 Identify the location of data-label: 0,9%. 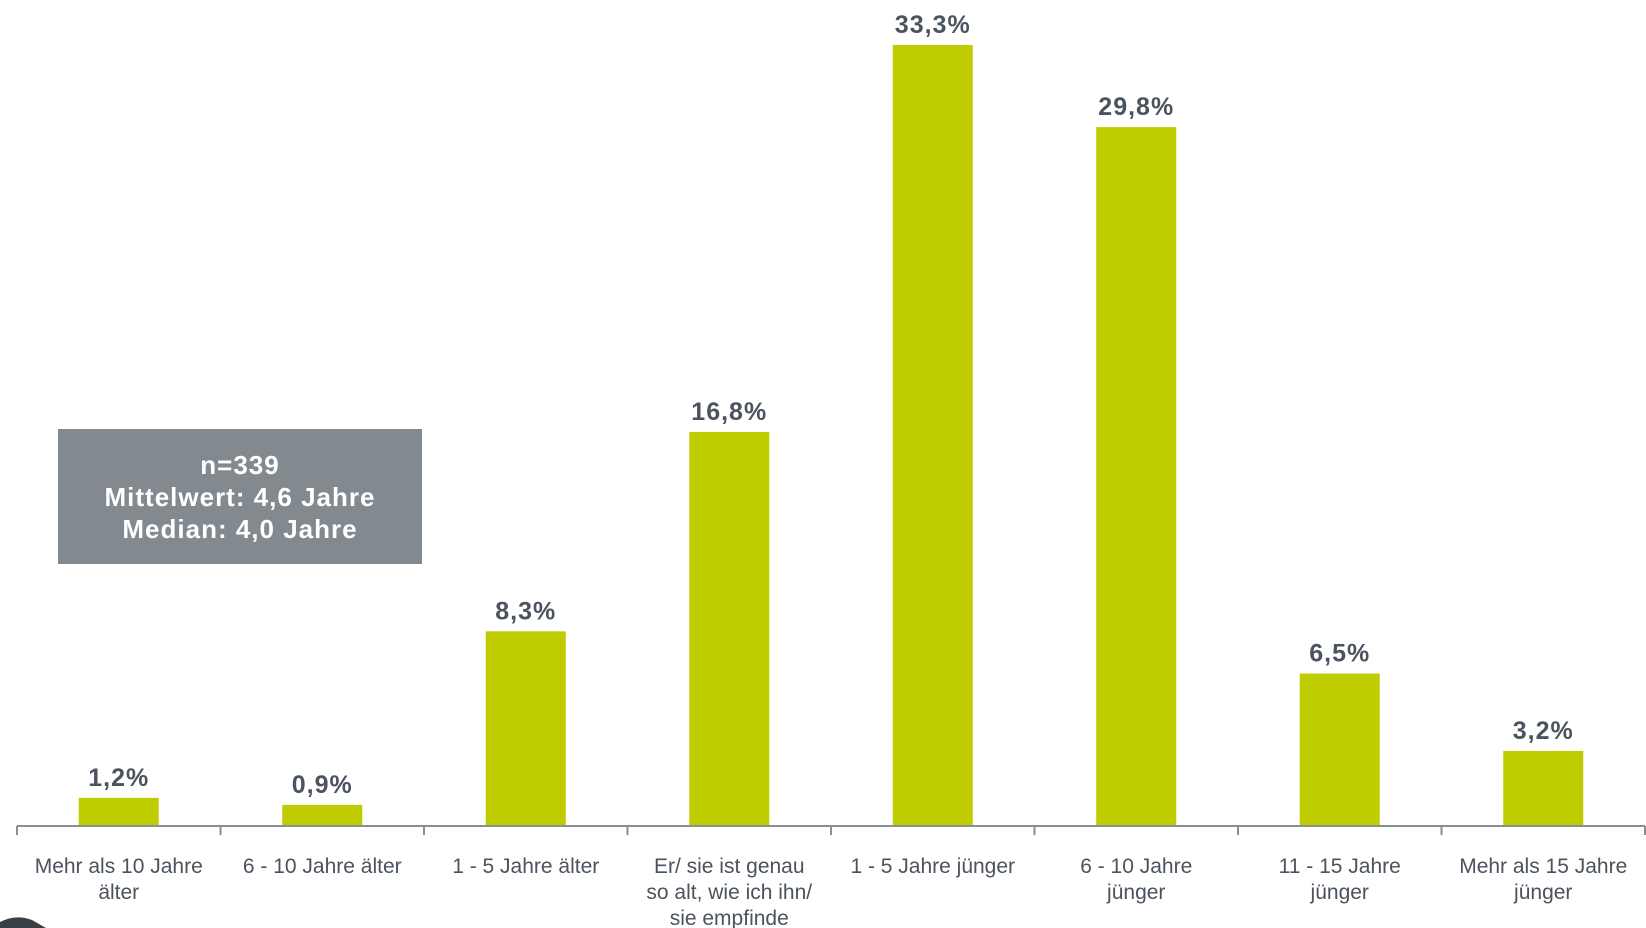
(322, 785).